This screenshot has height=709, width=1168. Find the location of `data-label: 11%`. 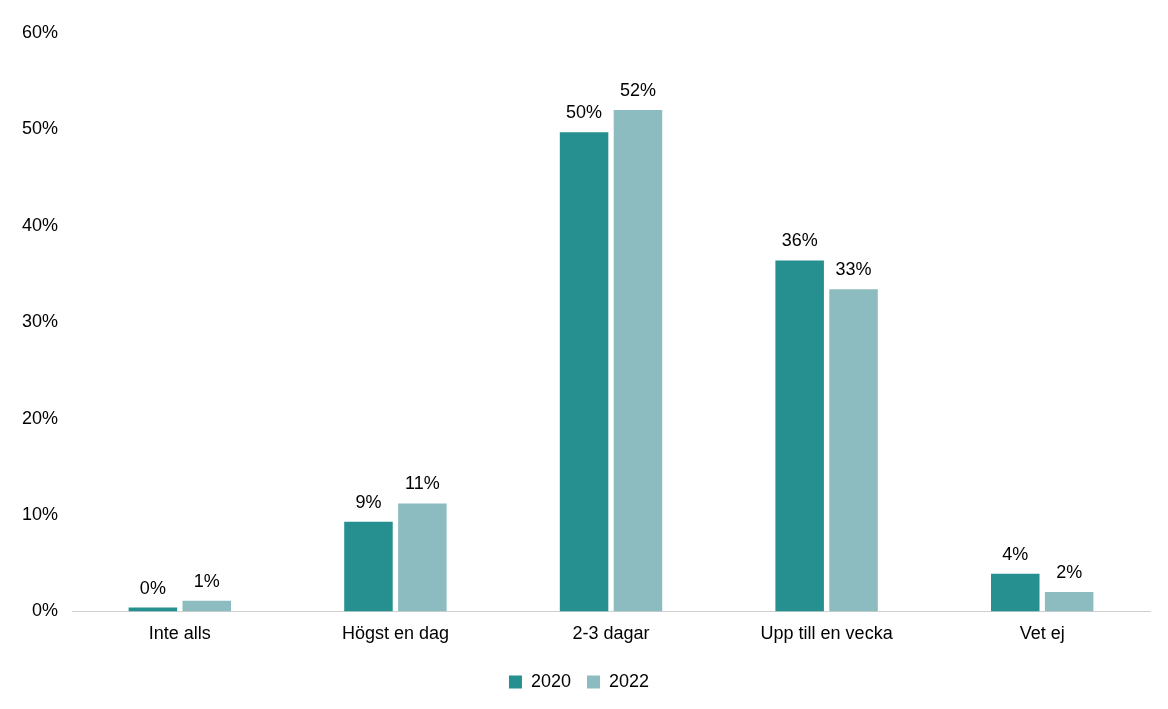

data-label: 11% is located at coordinates (422, 483).